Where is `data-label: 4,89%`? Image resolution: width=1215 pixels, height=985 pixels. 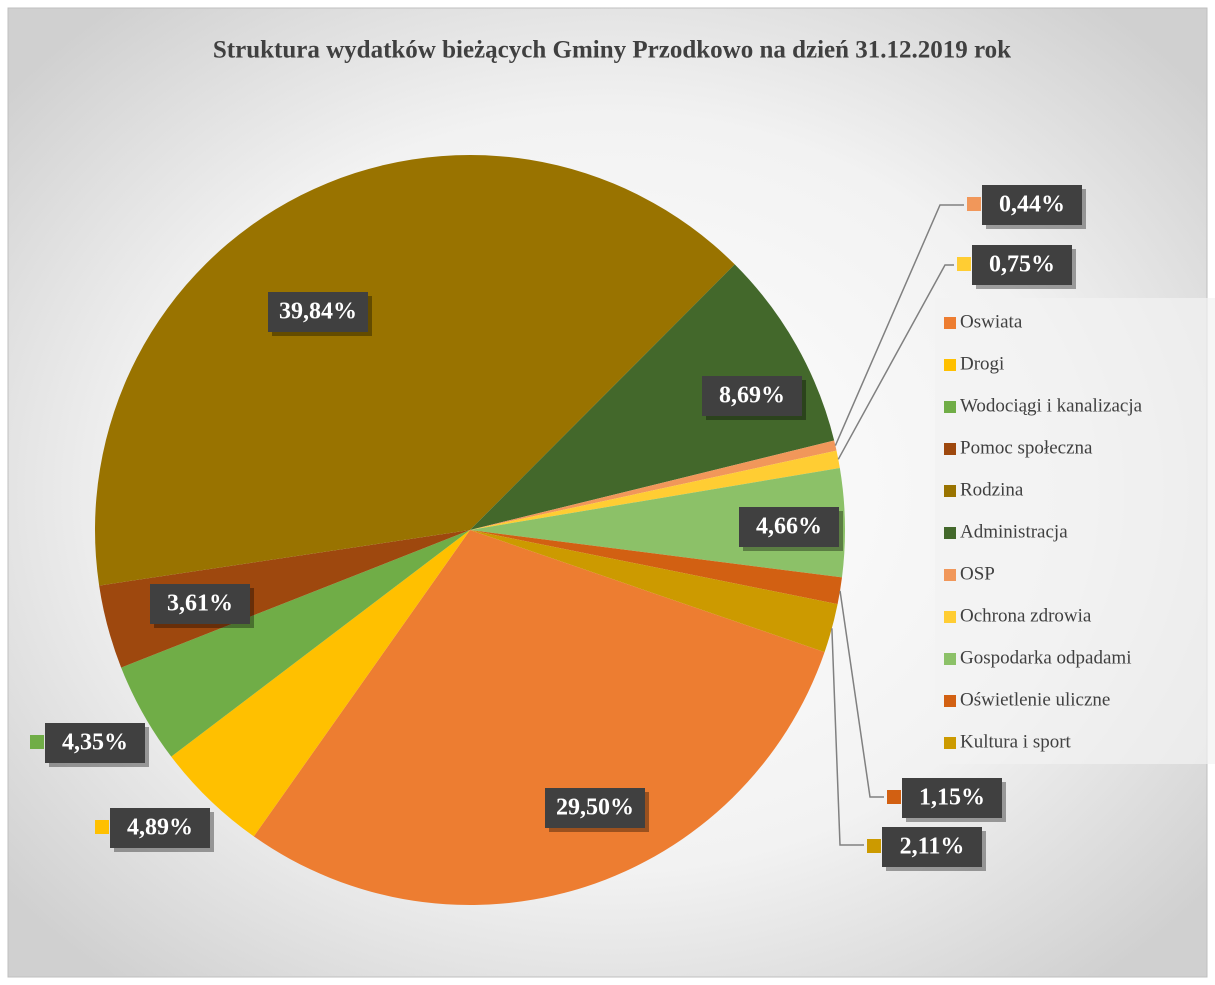 data-label: 4,89% is located at coordinates (160, 828).